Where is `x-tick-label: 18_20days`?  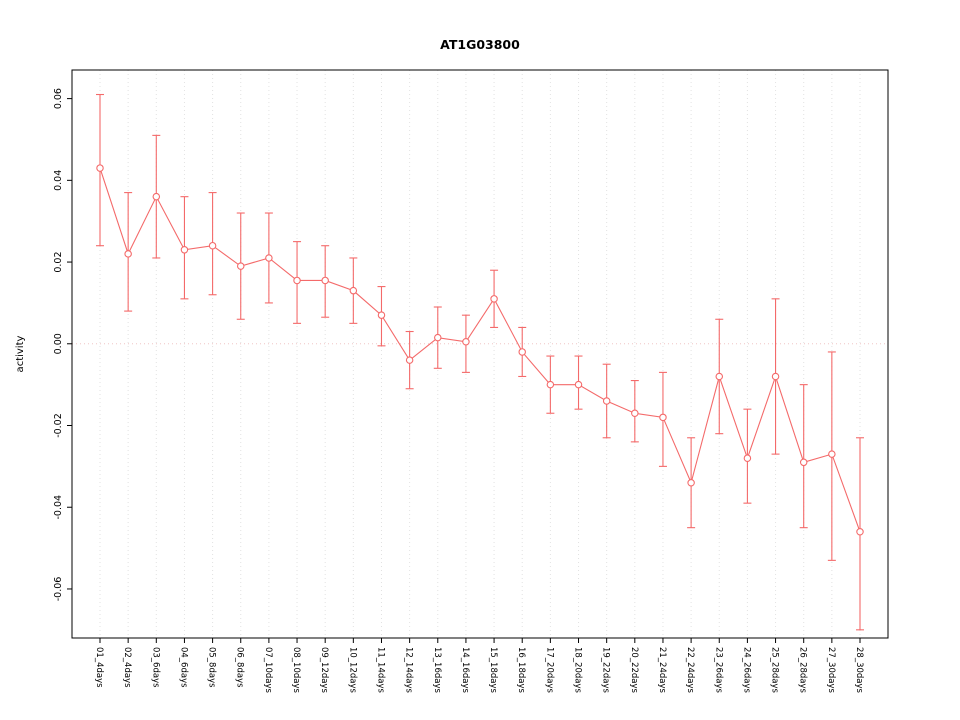
x-tick-label: 18_20days is located at coordinates (578, 670).